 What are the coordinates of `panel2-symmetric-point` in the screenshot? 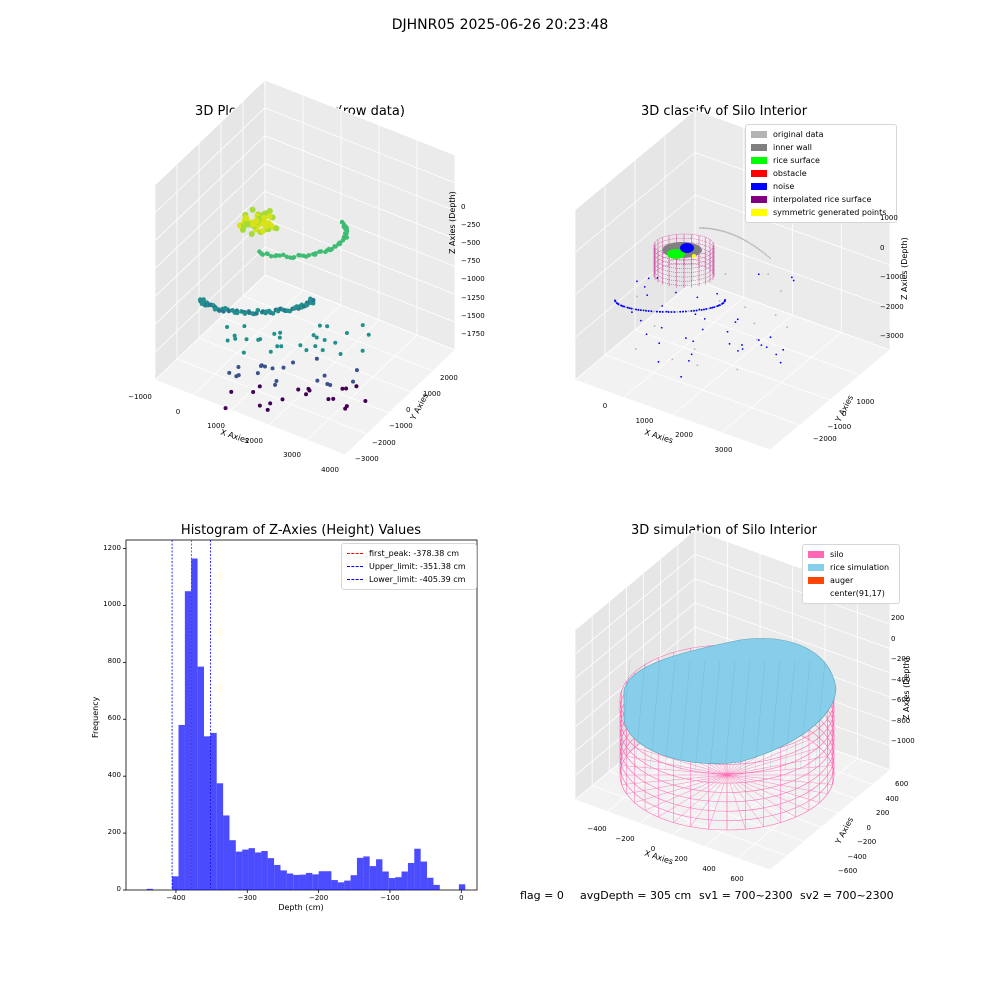 It's located at (694, 256).